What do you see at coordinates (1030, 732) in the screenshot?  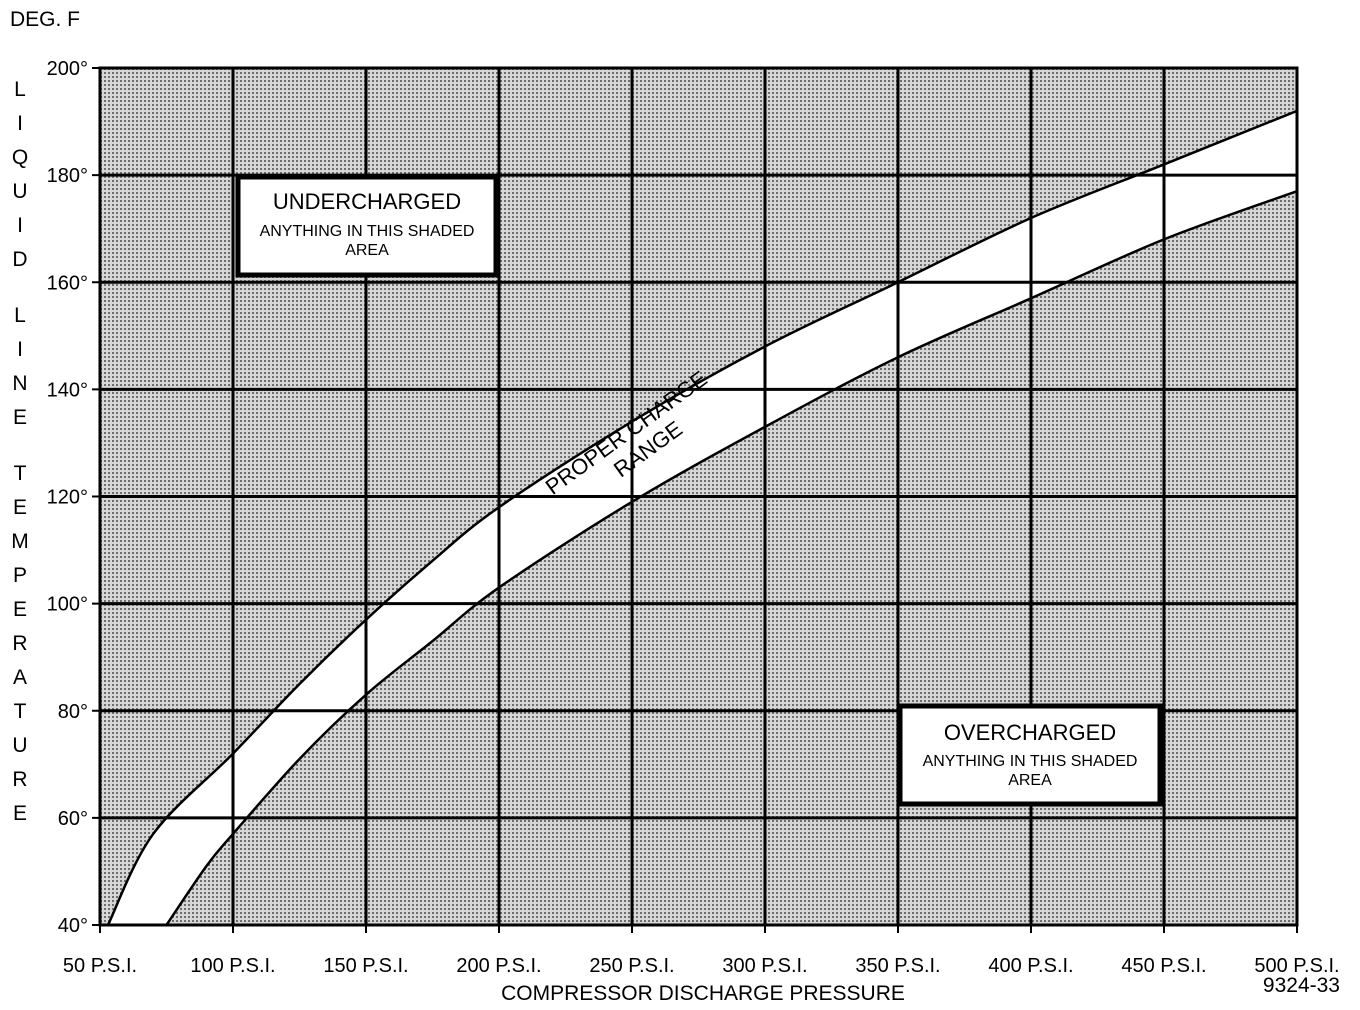 I see `overcharged-title: OVERCHARGED` at bounding box center [1030, 732].